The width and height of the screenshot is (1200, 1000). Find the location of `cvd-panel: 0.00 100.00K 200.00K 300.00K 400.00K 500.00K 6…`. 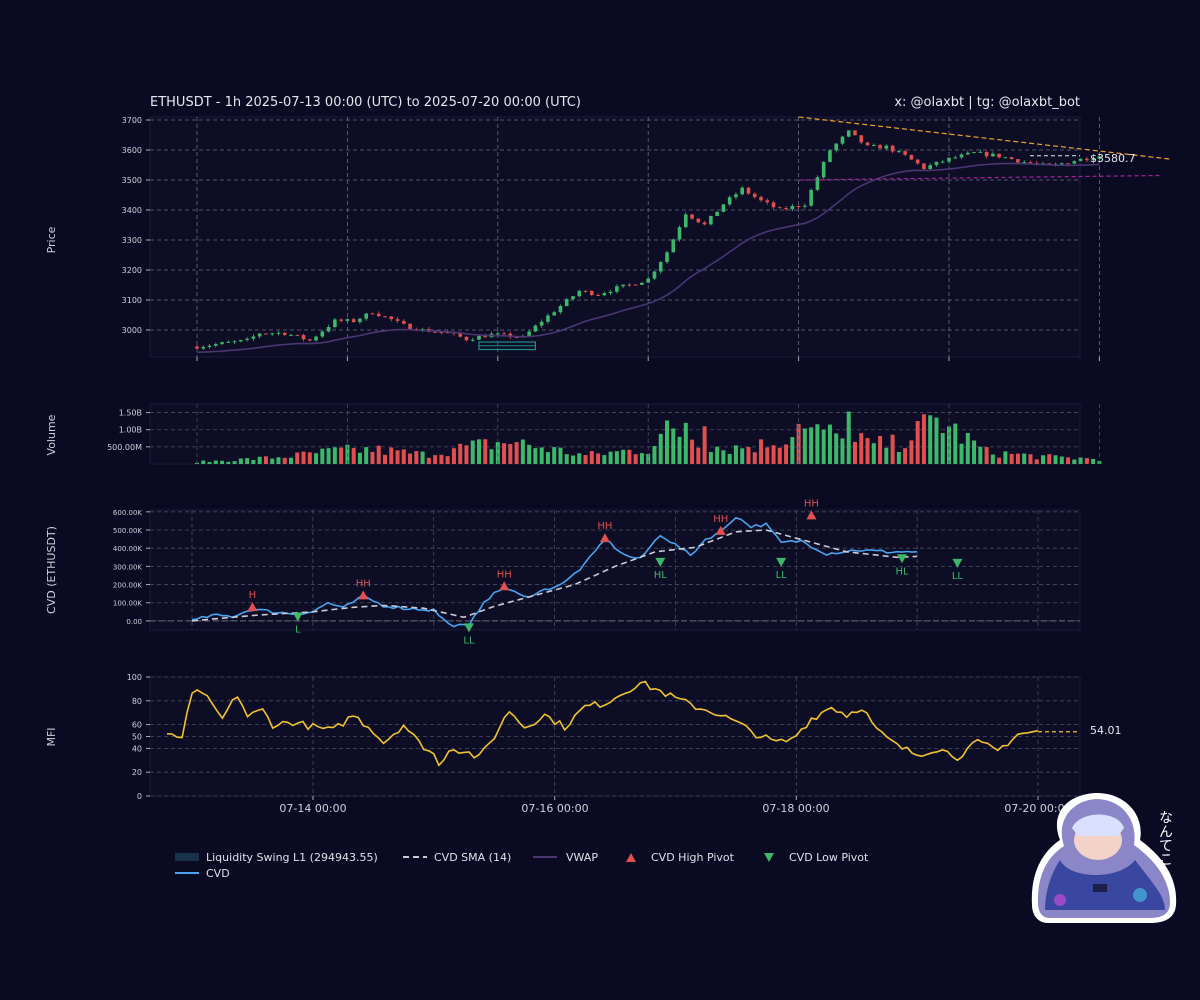

cvd-panel: 0.00 100.00K 200.00K 300.00K 400.00K 500.00K 6… is located at coordinates (597, 572).